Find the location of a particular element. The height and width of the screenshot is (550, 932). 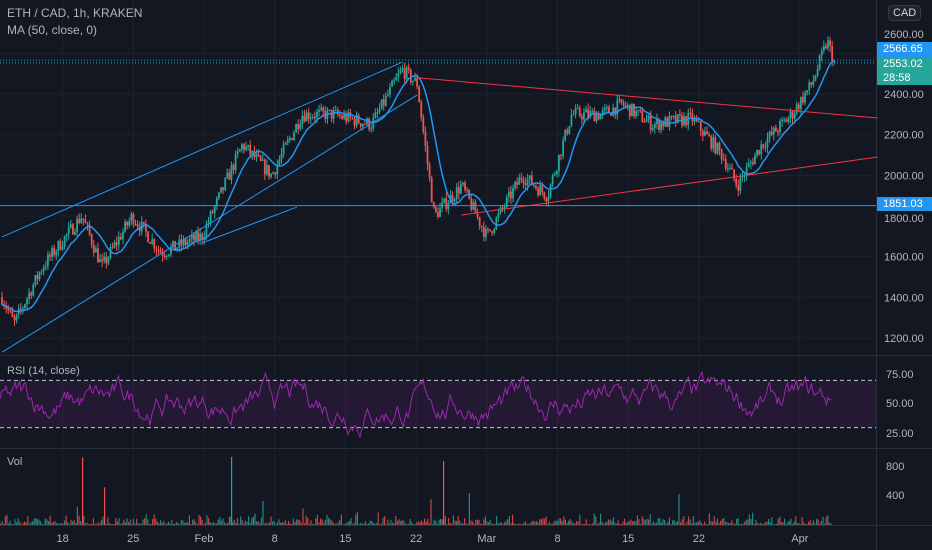

rsi-tick: 25.00 is located at coordinates (900, 434).